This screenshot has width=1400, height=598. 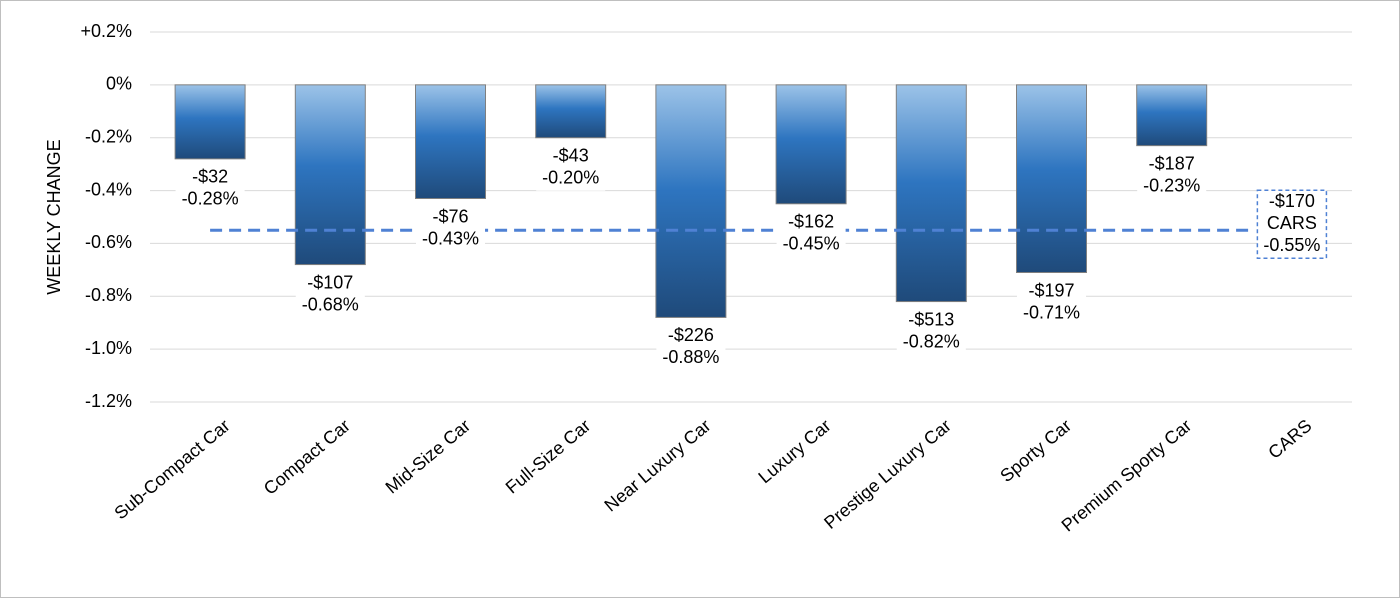 I want to click on data-label-text: -$226, so click(x=691, y=335).